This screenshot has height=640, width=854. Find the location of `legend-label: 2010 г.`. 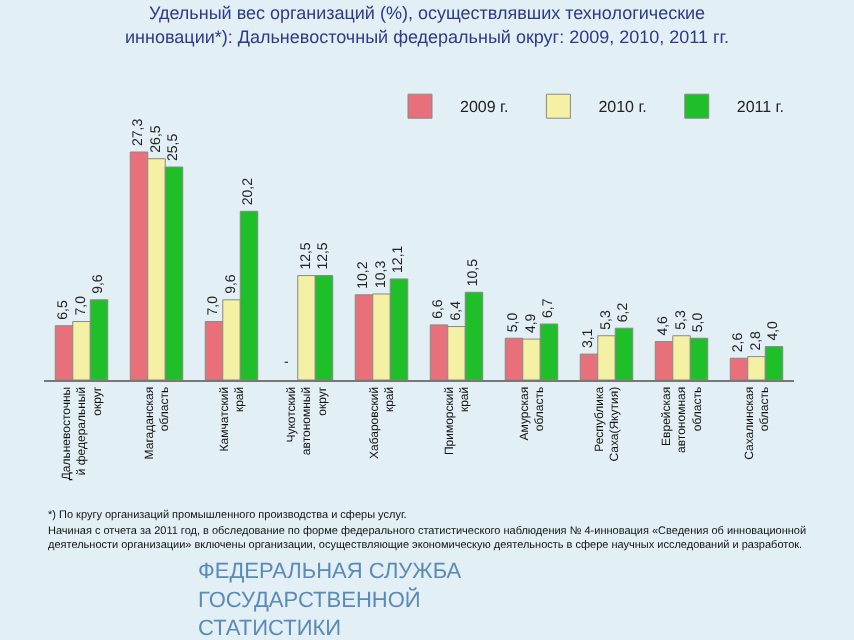

legend-label: 2010 г. is located at coordinates (622, 107).